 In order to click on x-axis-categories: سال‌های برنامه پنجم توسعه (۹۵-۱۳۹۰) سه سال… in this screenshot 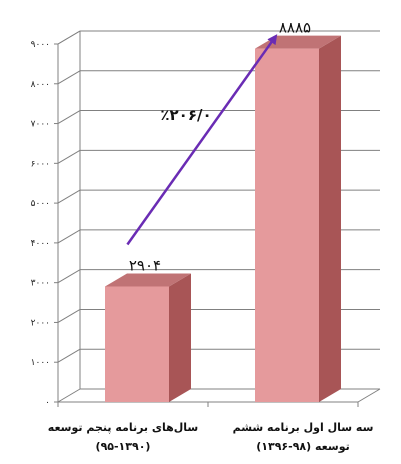, I will do `click(211, 437)`.